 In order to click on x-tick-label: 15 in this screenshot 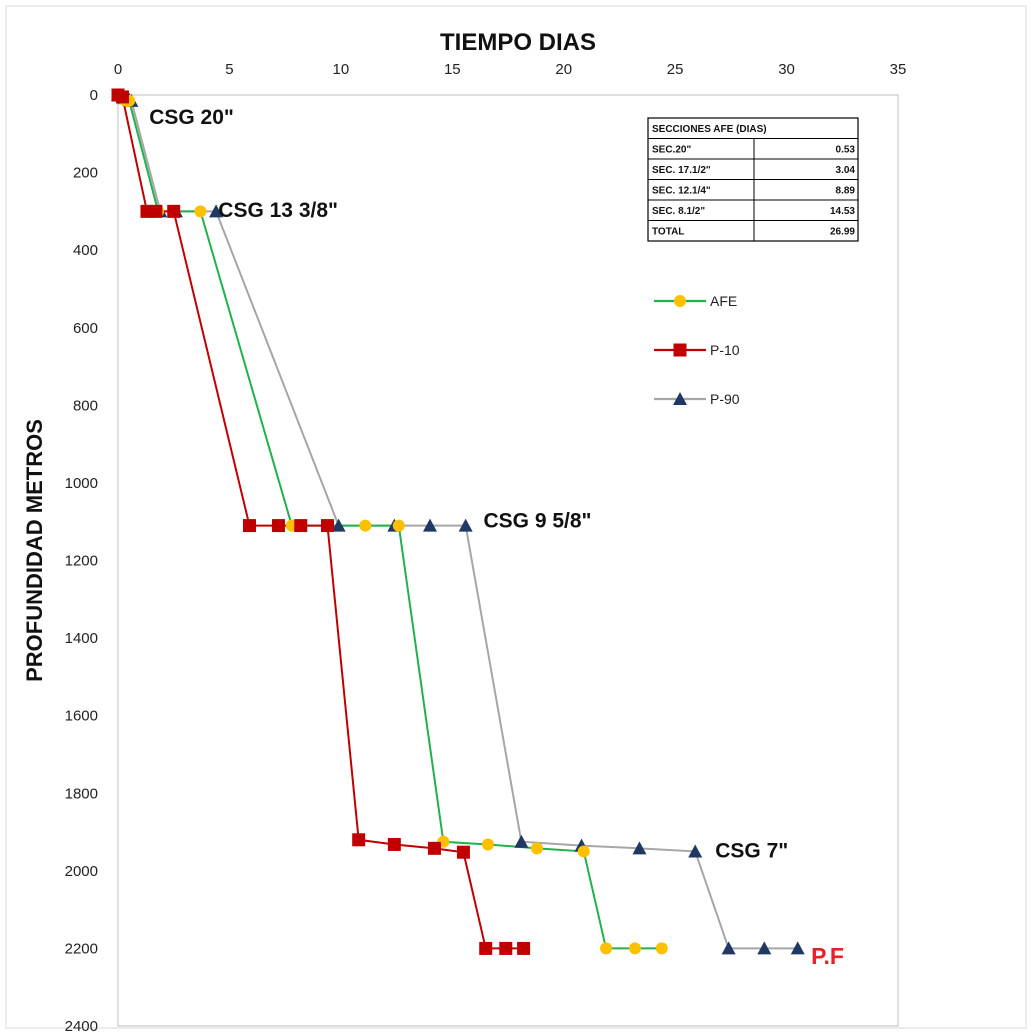, I will do `click(452, 69)`.